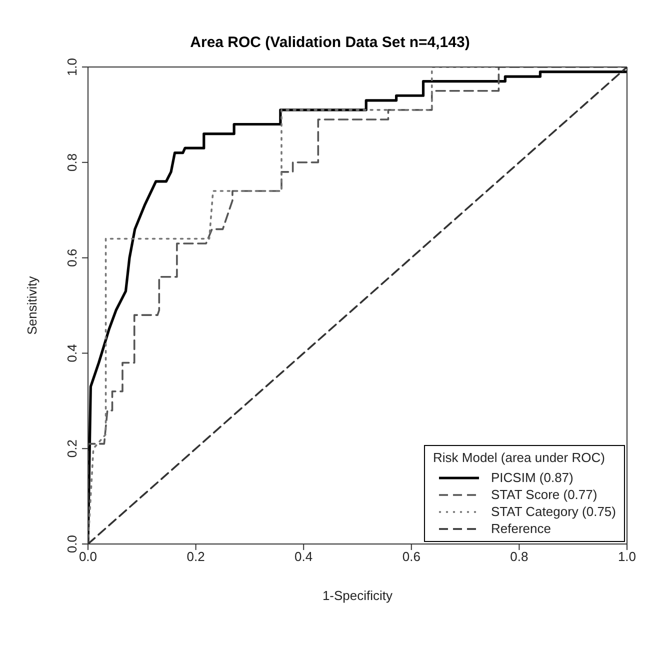  What do you see at coordinates (72, 162) in the screenshot?
I see `y-tick-label: 0.8` at bounding box center [72, 162].